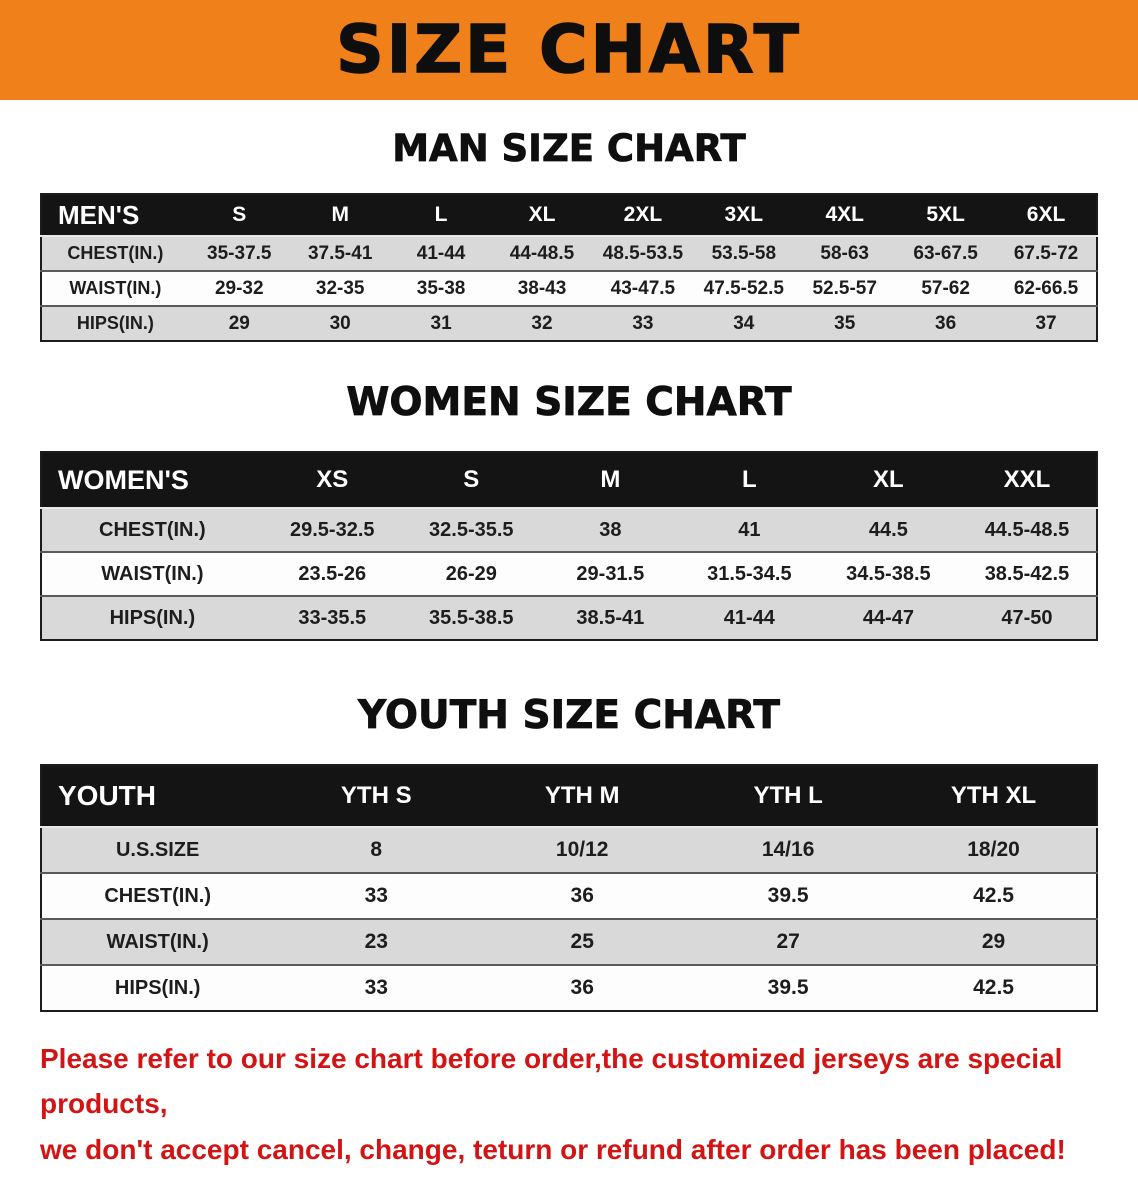  I want to click on womens-value-cell: 47-50, so click(1027, 617).